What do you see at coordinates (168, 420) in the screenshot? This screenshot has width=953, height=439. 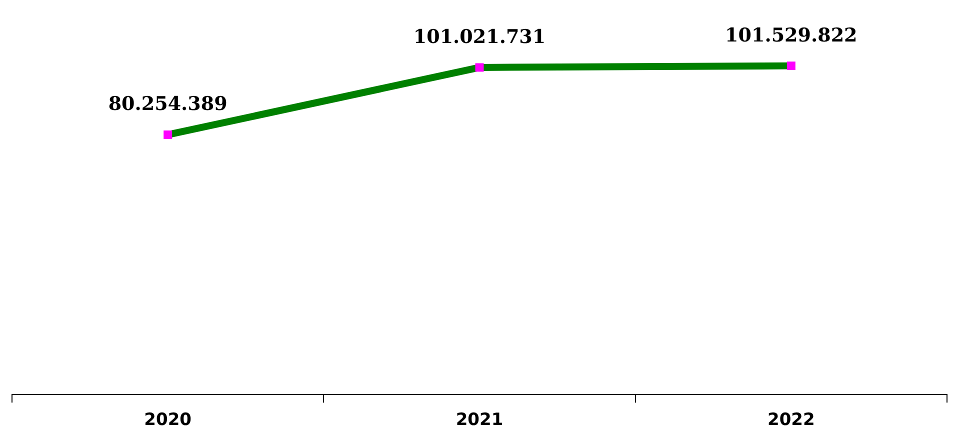 I see `x-tick-label: 2020` at bounding box center [168, 420].